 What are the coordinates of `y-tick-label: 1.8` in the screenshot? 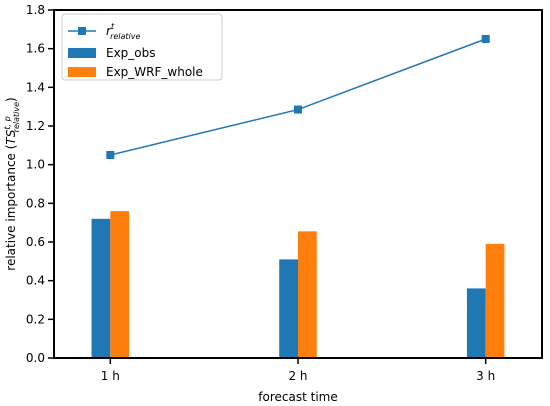 It's located at (35, 10).